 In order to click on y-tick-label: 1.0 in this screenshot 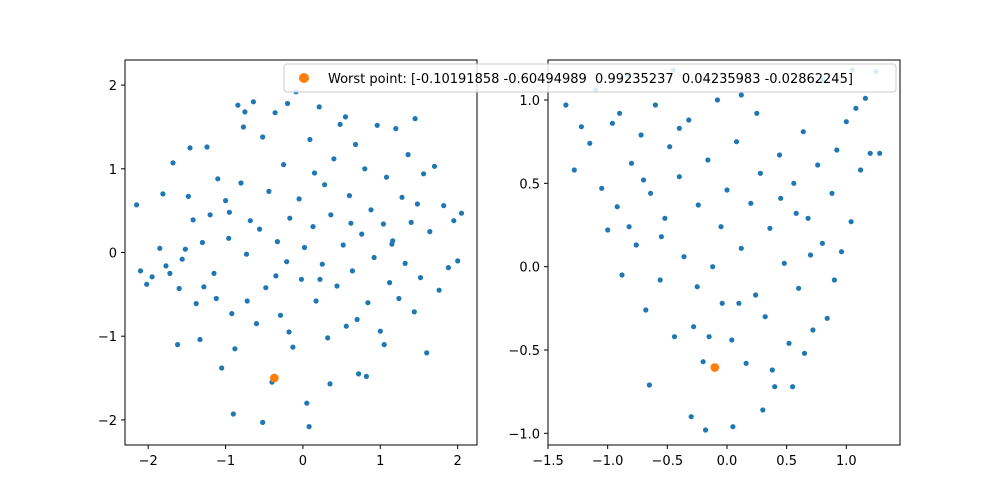, I will do `click(529, 101)`.